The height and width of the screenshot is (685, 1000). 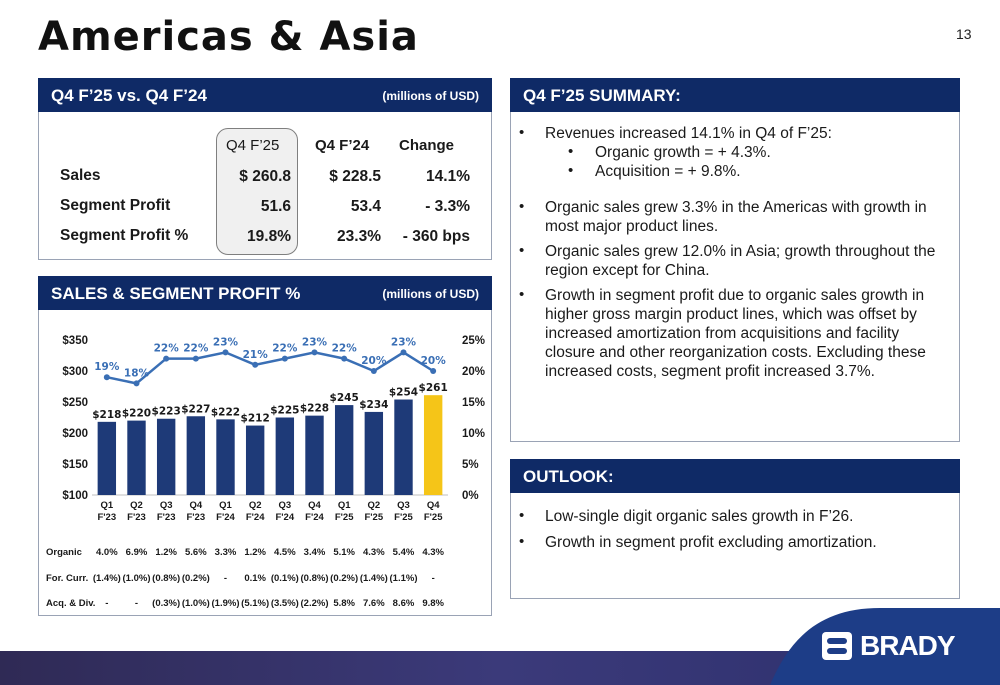 What do you see at coordinates (115, 205) in the screenshot?
I see `row-label-segment-profit: Segment Profit` at bounding box center [115, 205].